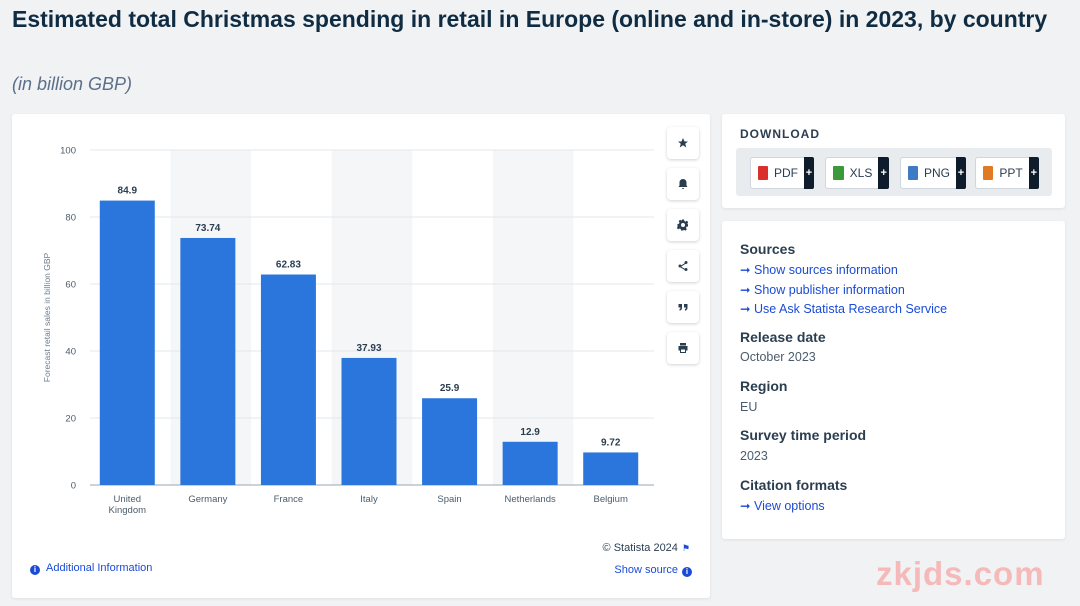  I want to click on survey-period-value: 2023, so click(754, 456).